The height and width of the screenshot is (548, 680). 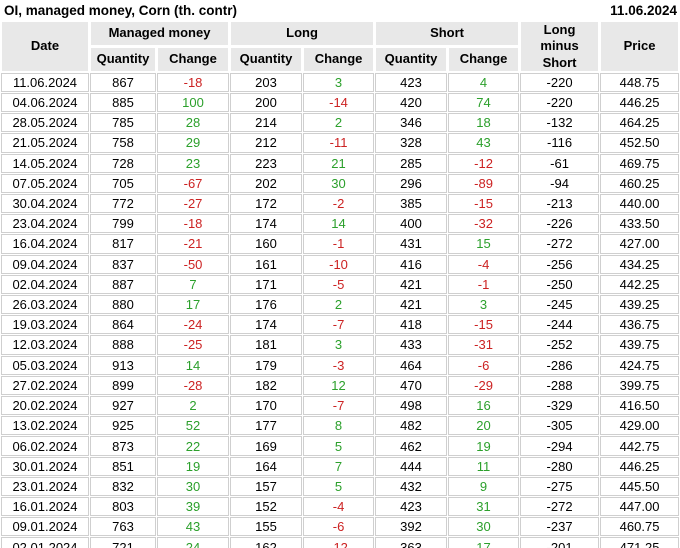 What do you see at coordinates (411, 527) in the screenshot?
I see `cell-short-quantity: 392` at bounding box center [411, 527].